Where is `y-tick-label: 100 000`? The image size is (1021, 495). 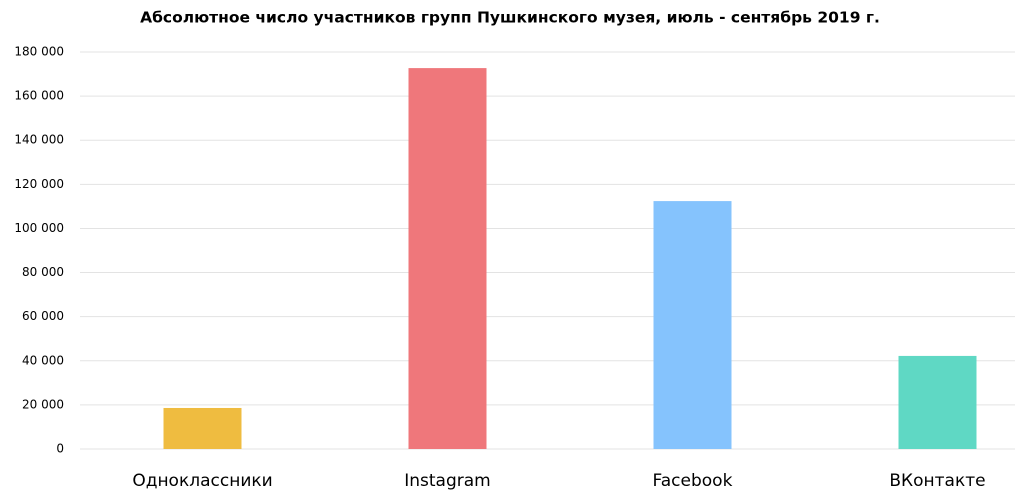 y-tick-label: 100 000 is located at coordinates (39, 228).